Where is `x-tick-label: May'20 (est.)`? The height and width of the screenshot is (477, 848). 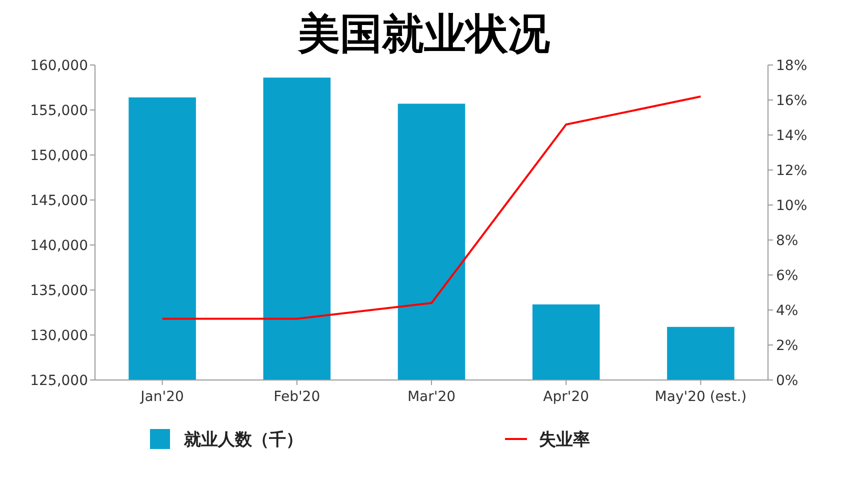
x-tick-label: May'20 (est.) is located at coordinates (700, 397).